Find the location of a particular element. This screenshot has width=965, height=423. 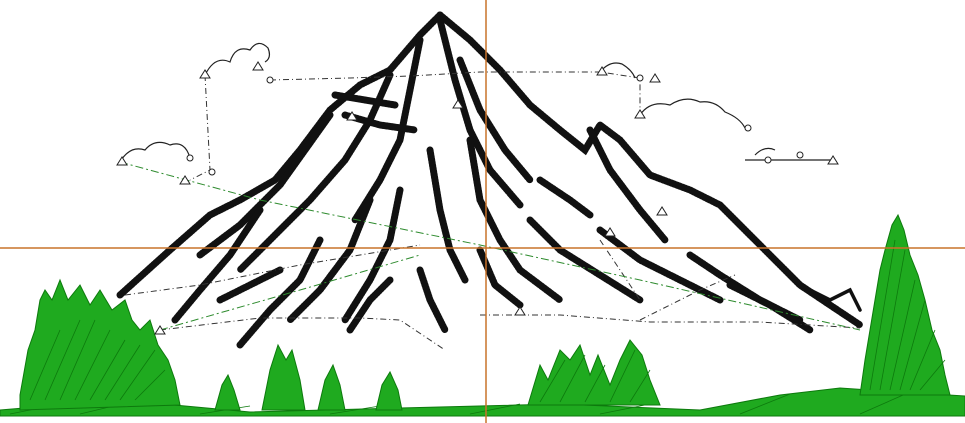

left-tree-cluster is located at coordinates (100, 344).